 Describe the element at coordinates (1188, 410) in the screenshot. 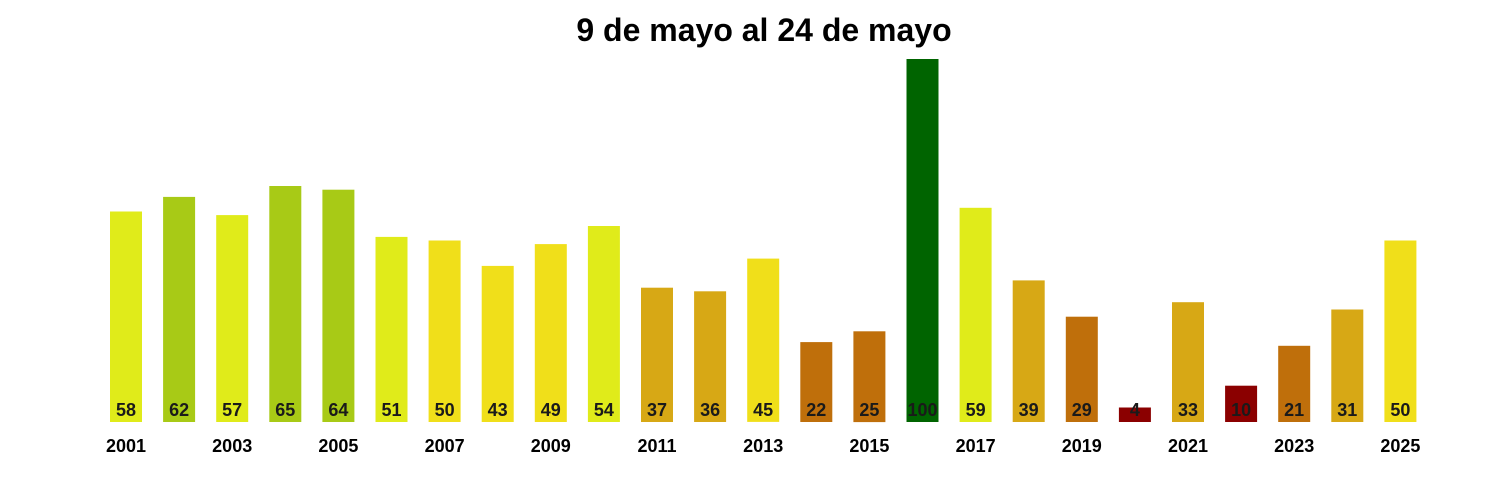

I see `bar-value-label-2021: 33` at that location.